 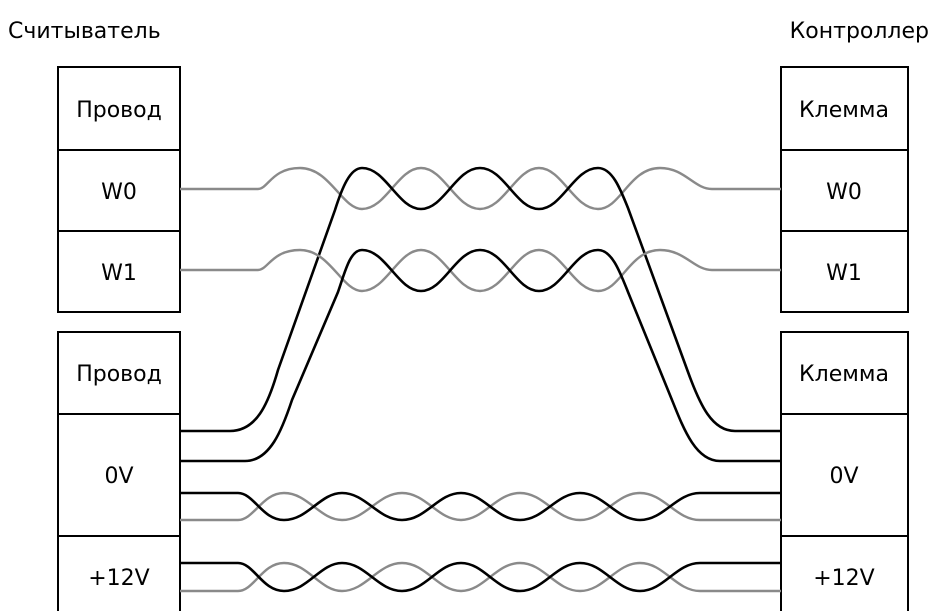 I want to click on wire-0v-black, so click(x=480, y=506).